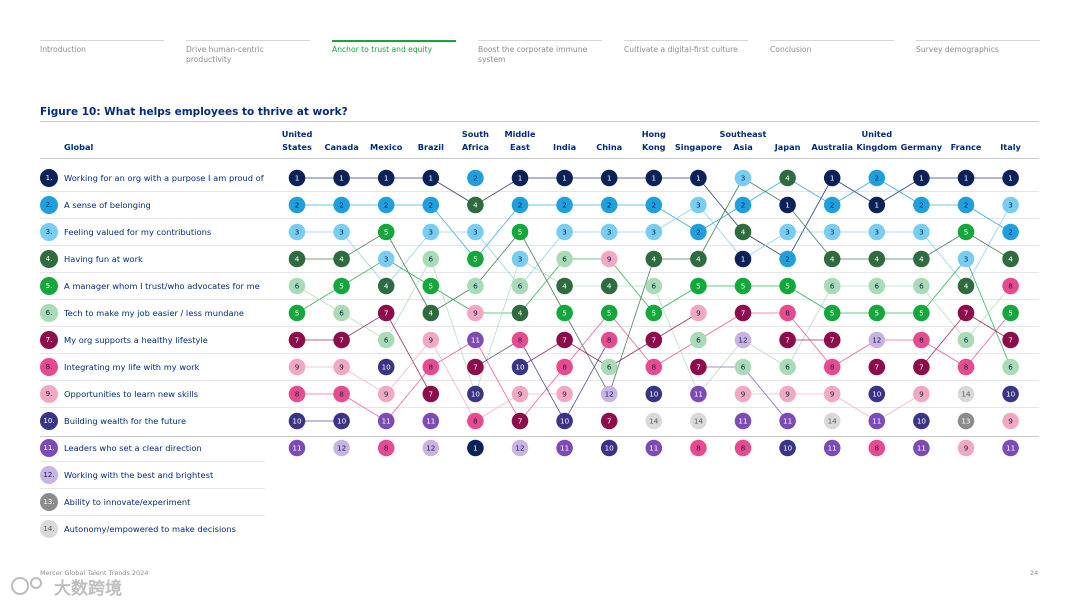 Image resolution: width=1080 pixels, height=608 pixels. I want to click on factor-rank-badge: 14., so click(49, 529).